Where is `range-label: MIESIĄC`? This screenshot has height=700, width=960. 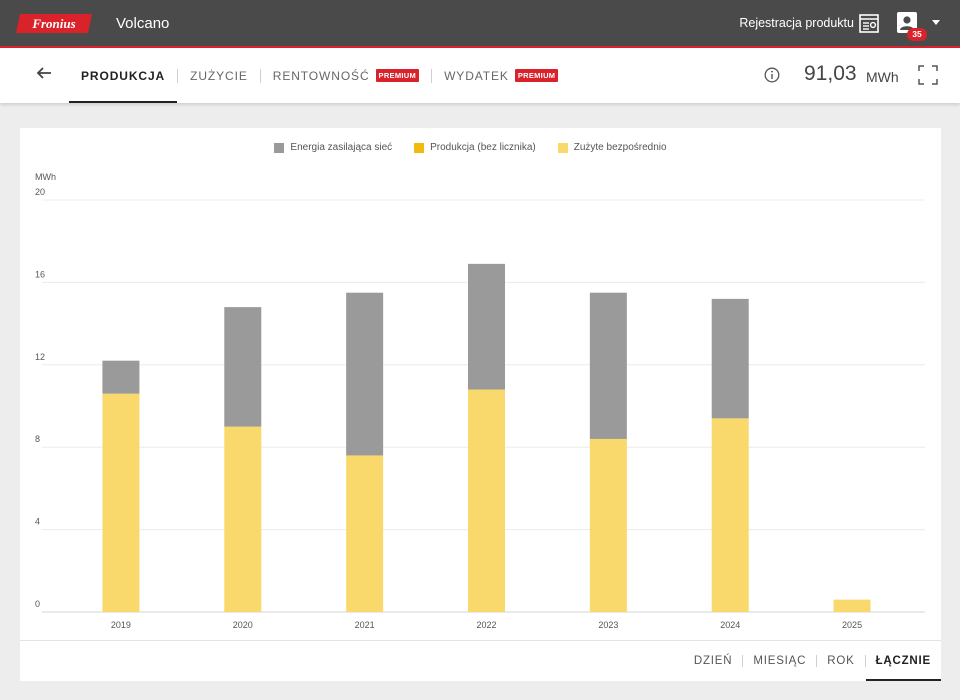 range-label: MIESIĄC is located at coordinates (780, 661).